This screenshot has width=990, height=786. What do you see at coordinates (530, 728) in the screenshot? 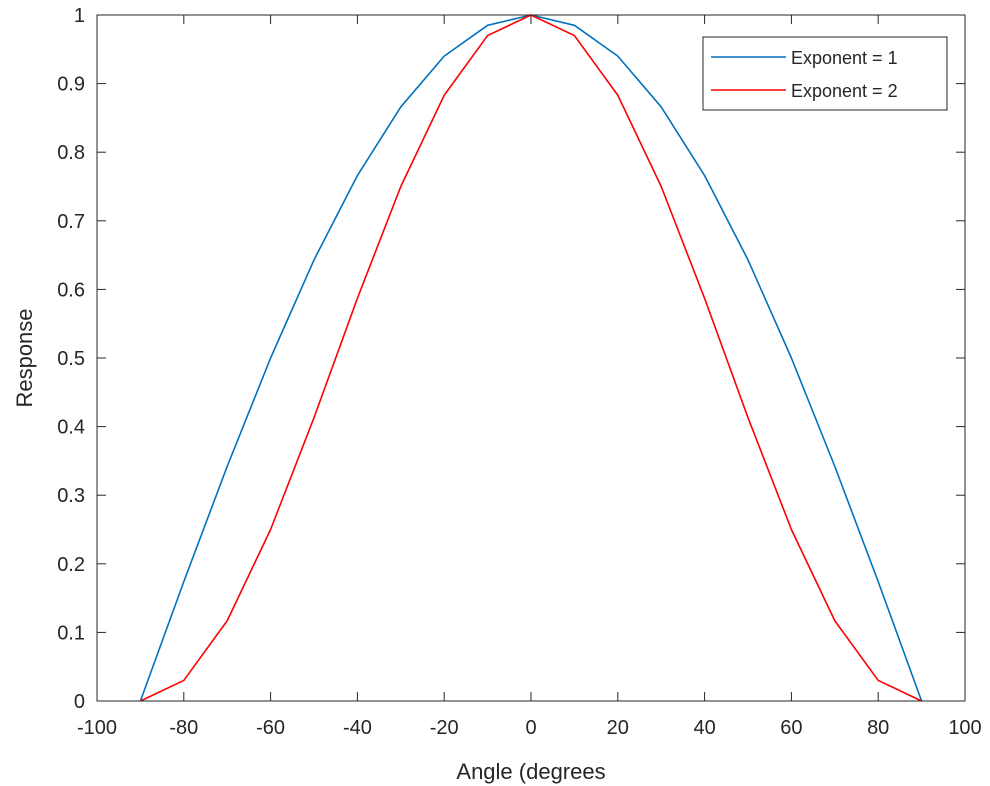
I see `x-tick-label: 0` at bounding box center [530, 728].